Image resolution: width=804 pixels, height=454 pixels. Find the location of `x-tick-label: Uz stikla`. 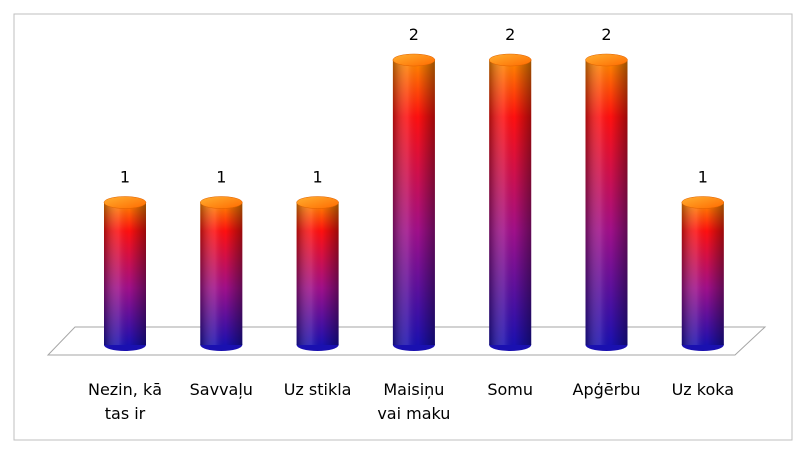

x-tick-label: Uz stikla is located at coordinates (317, 389).